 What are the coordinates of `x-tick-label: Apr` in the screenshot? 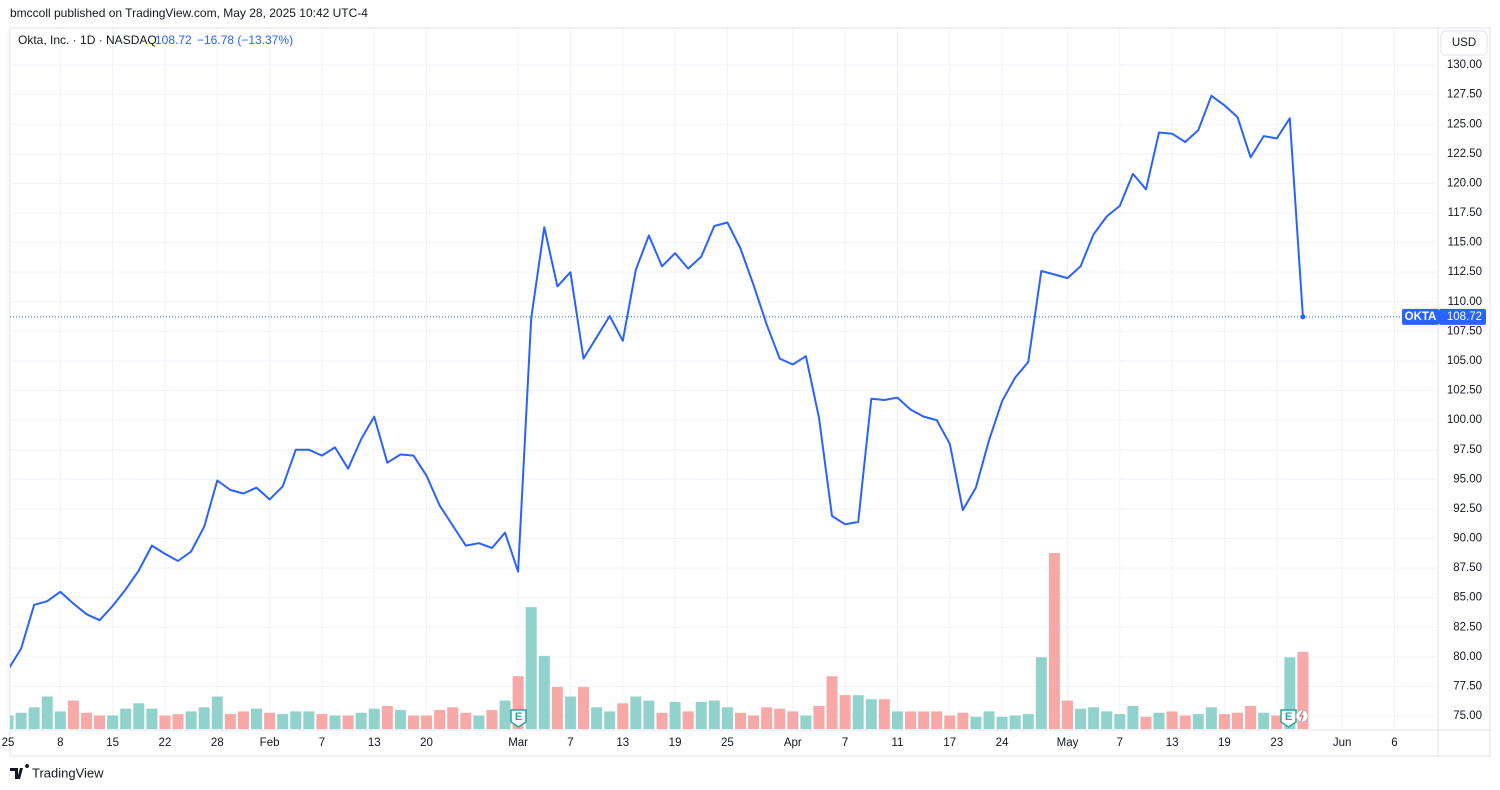 It's located at (793, 743).